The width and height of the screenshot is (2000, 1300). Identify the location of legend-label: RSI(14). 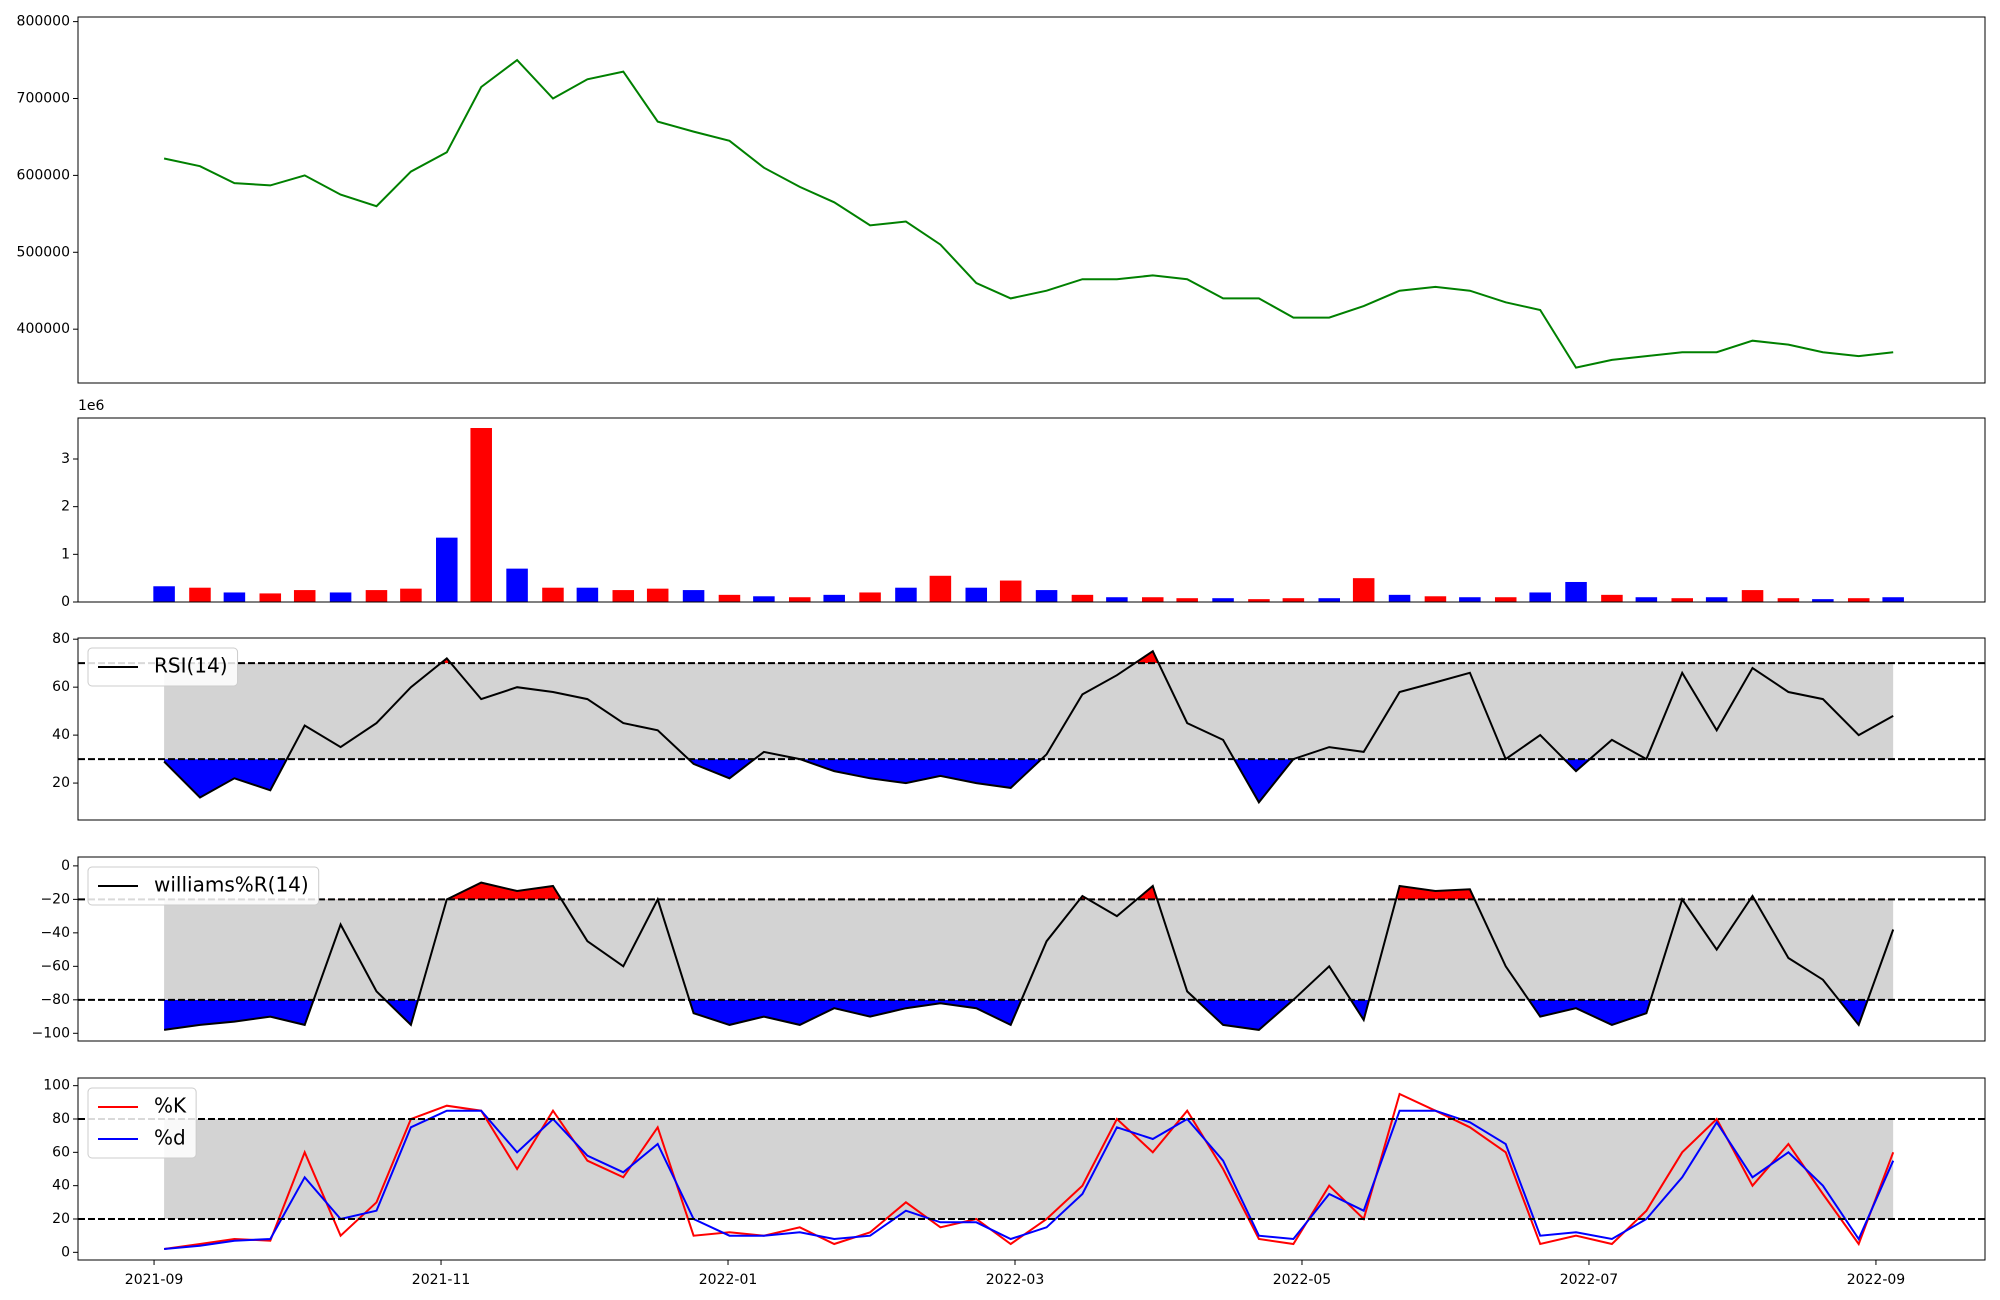
(191, 666).